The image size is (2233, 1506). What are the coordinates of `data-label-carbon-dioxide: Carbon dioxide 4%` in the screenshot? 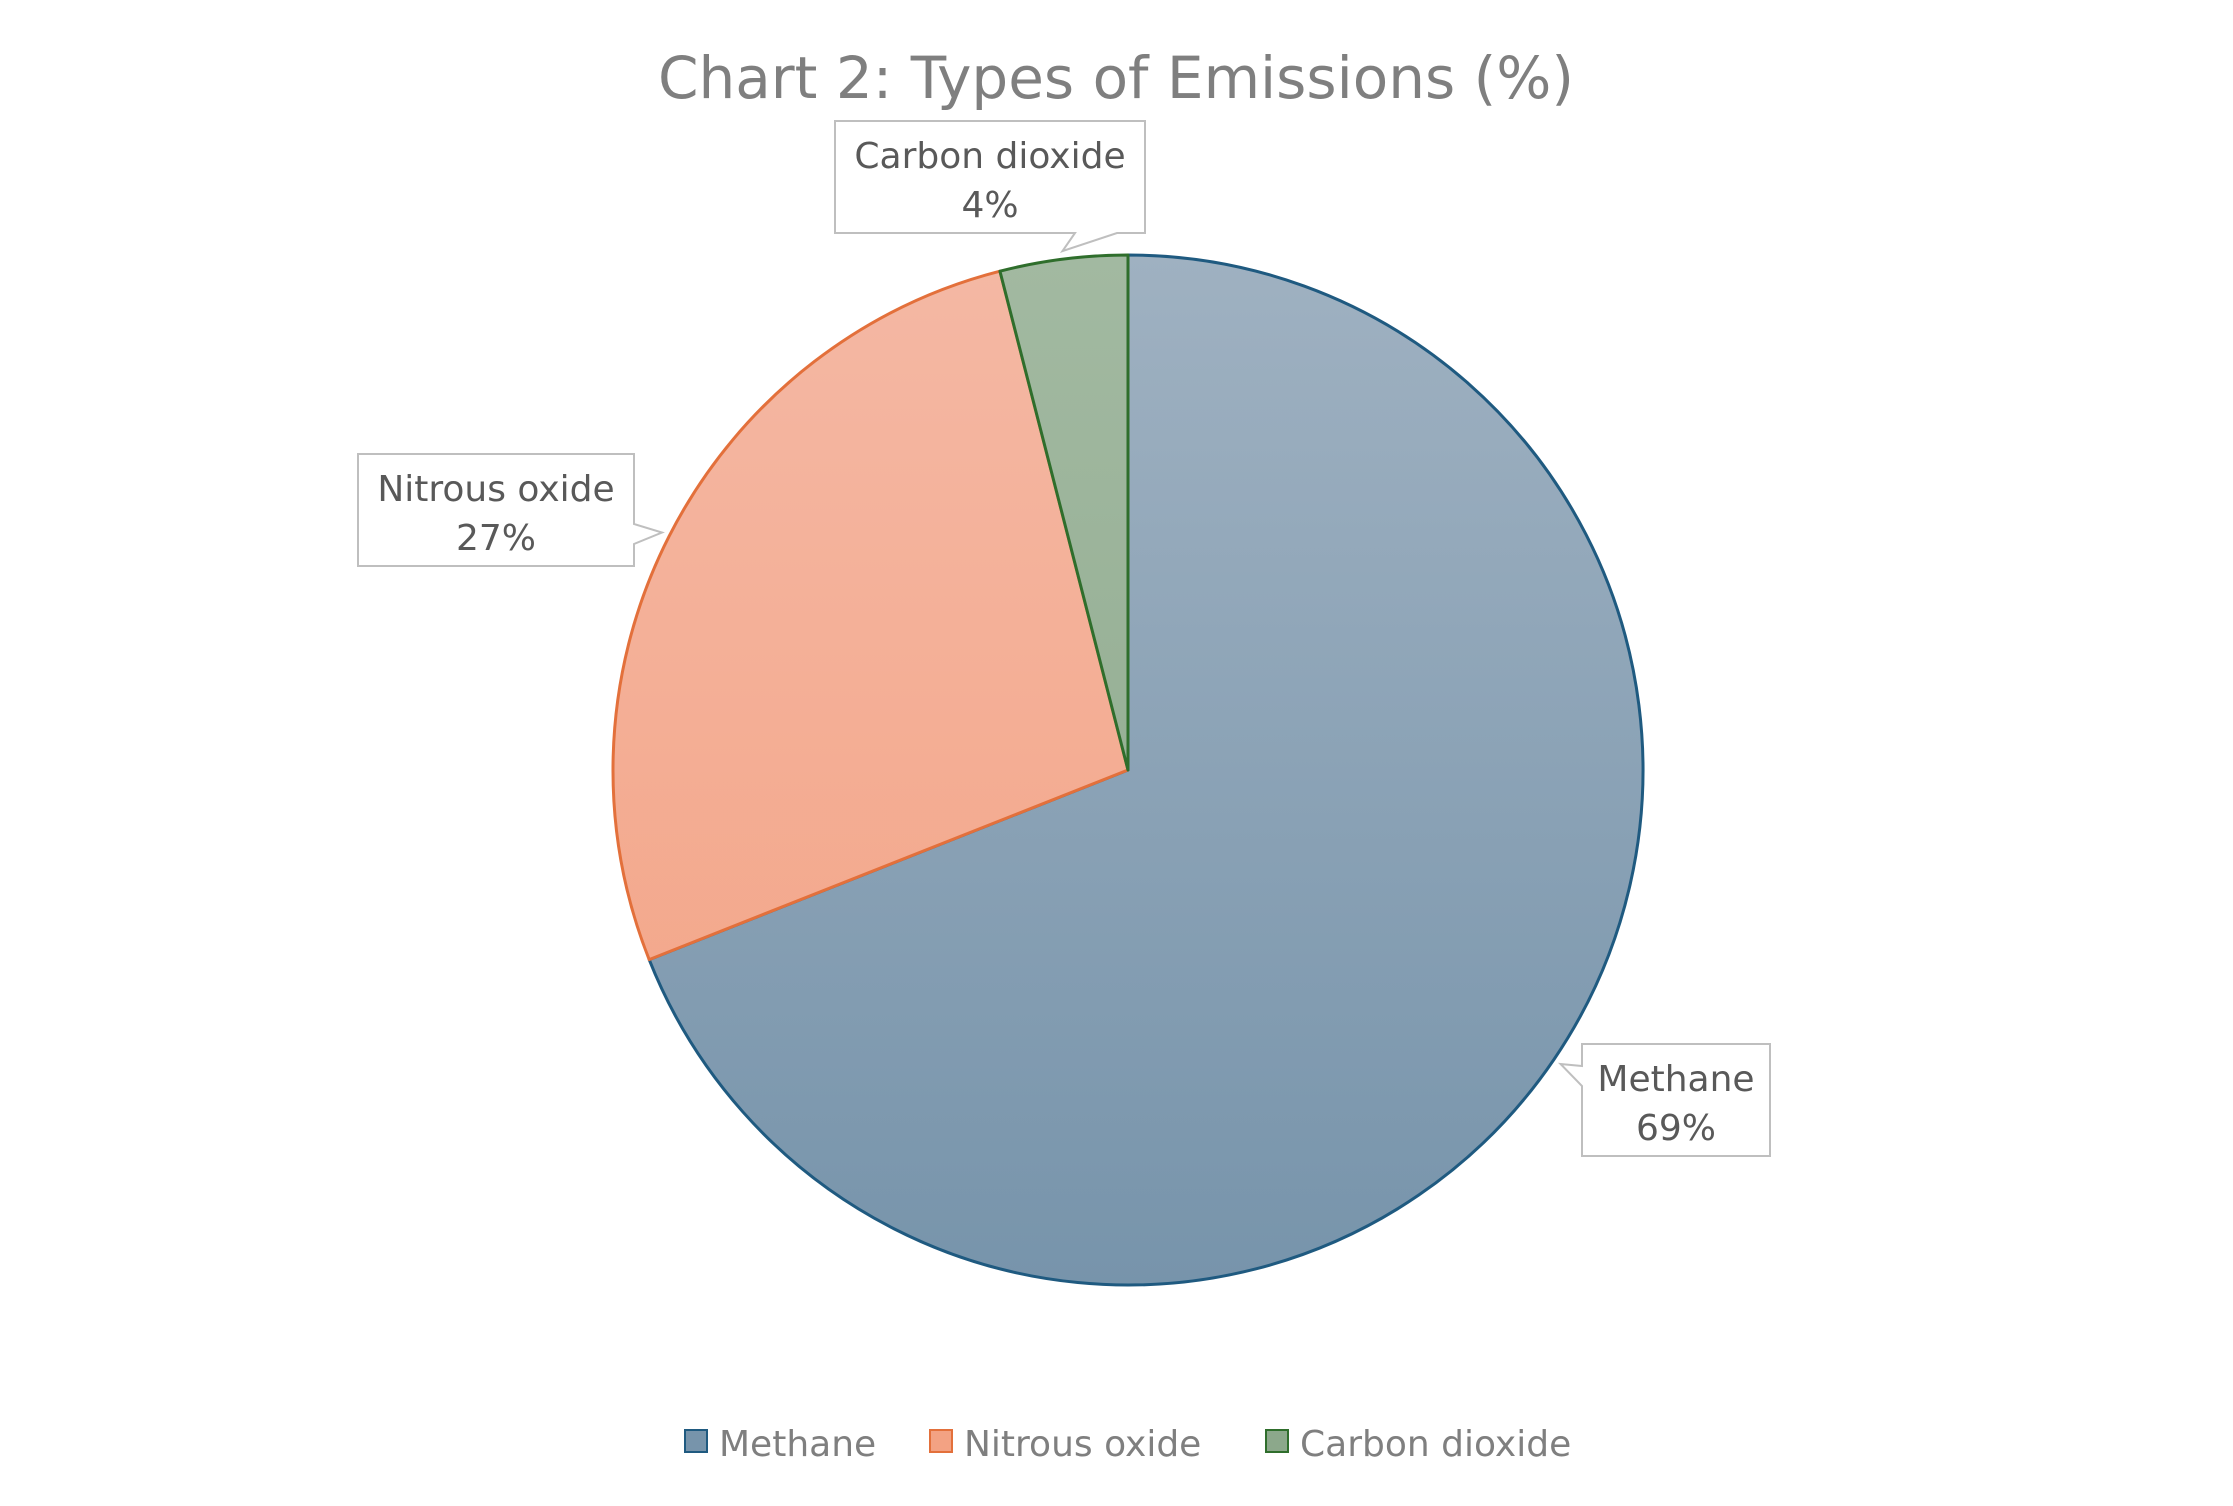 It's located at (990, 187).